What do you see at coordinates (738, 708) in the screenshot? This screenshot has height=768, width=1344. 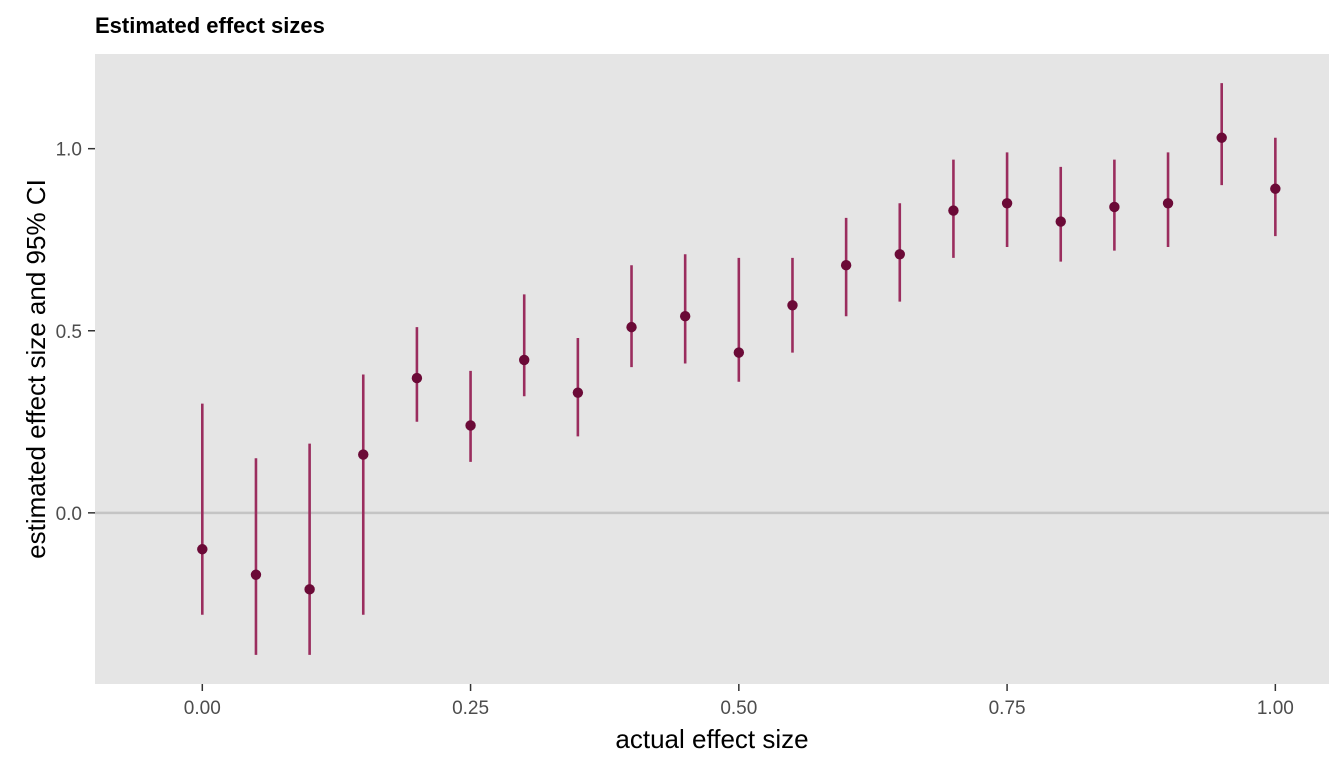 I see `x-tick-label-2: 0.50` at bounding box center [738, 708].